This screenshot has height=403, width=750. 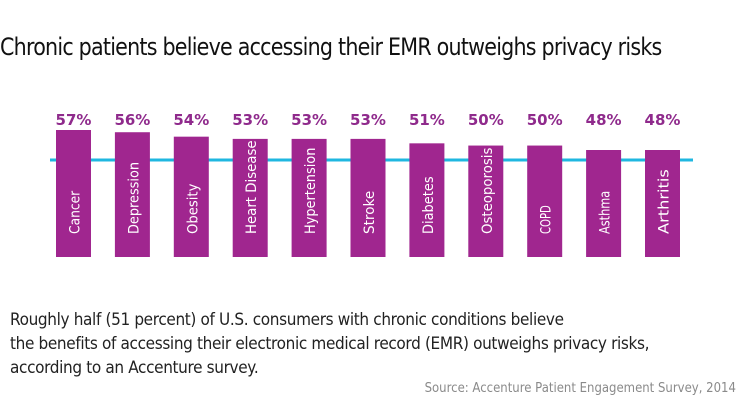 What do you see at coordinates (134, 368) in the screenshot?
I see `caption-line-3: according to an Accenture survey.` at bounding box center [134, 368].